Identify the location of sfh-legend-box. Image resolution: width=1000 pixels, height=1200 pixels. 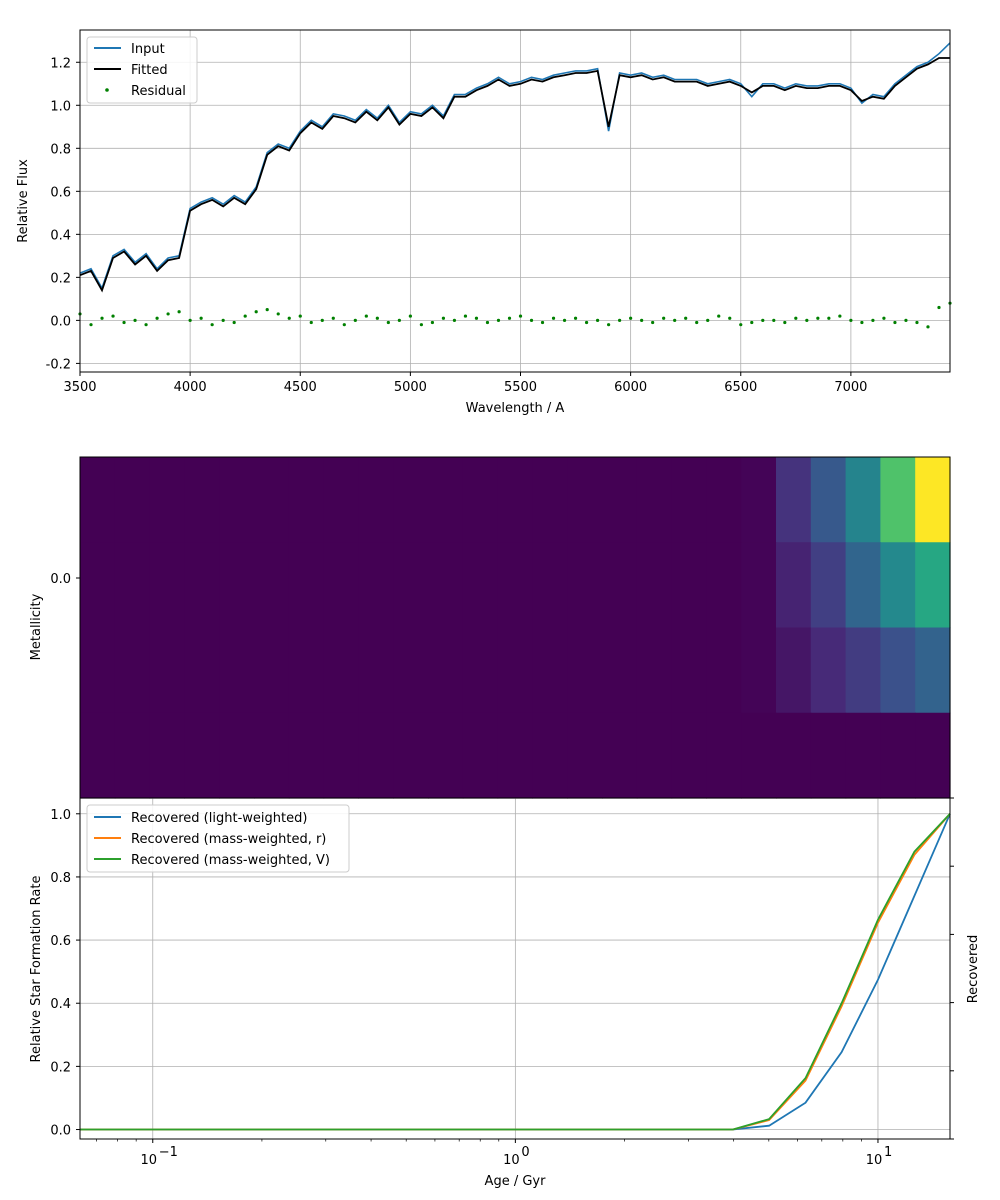
(218, 838).